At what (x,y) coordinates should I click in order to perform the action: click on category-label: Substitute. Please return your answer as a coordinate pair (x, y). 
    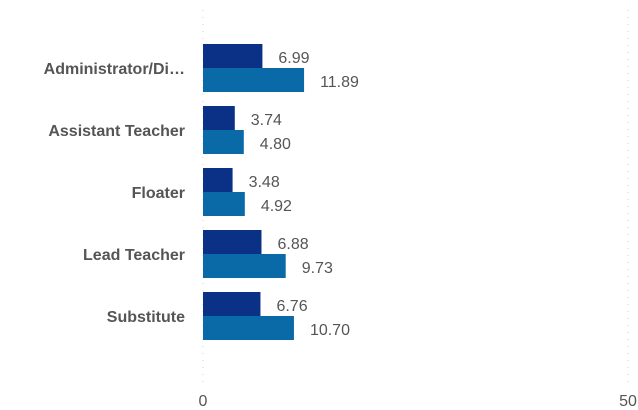
    Looking at the image, I should click on (146, 317).